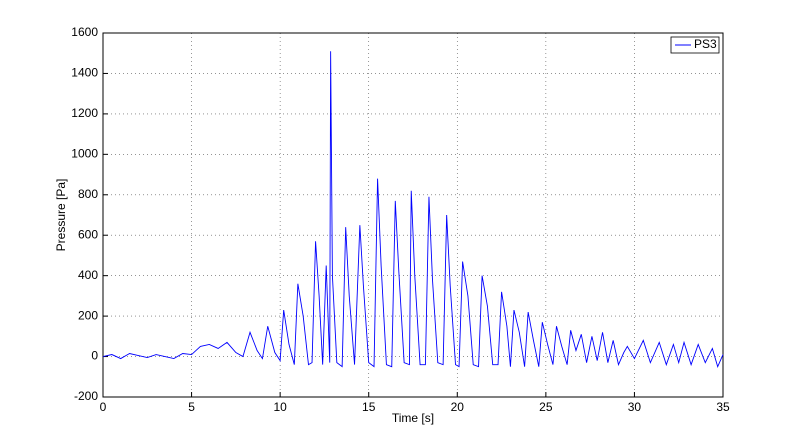 This screenshot has height=446, width=800. I want to click on y-tick-label: 800, so click(88, 194).